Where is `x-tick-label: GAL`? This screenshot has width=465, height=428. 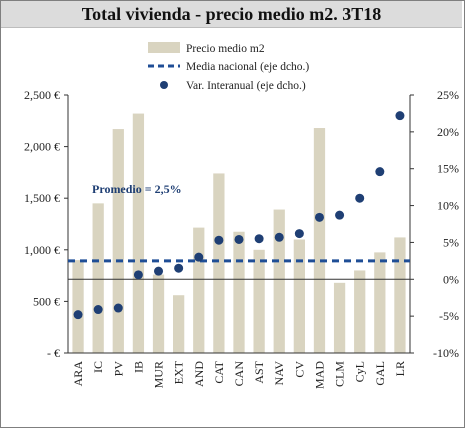 x-tick-label: GAL is located at coordinates (380, 373).